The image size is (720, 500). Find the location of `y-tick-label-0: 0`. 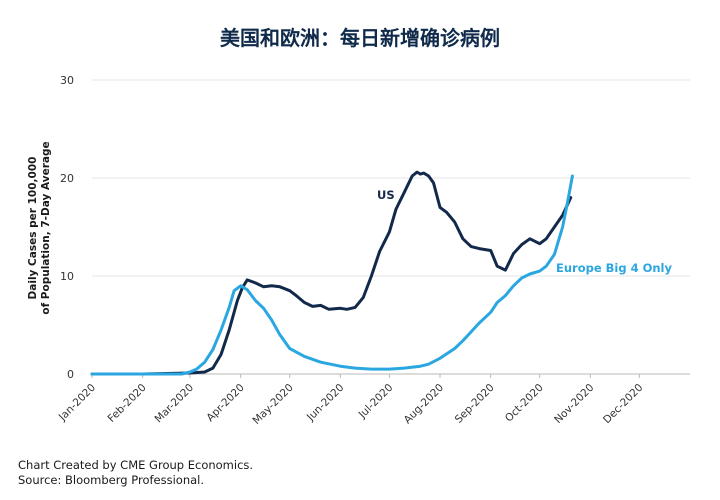

y-tick-label-0: 0 is located at coordinates (70, 374).